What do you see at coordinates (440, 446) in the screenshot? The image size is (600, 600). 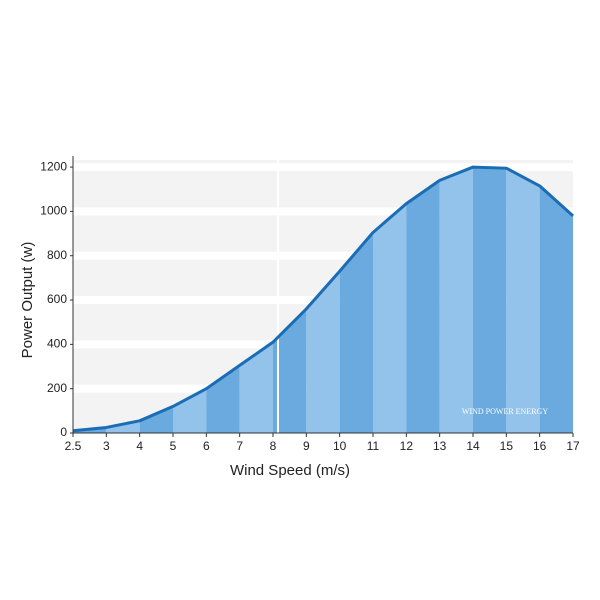 I see `x-tick-label: 13` at bounding box center [440, 446].